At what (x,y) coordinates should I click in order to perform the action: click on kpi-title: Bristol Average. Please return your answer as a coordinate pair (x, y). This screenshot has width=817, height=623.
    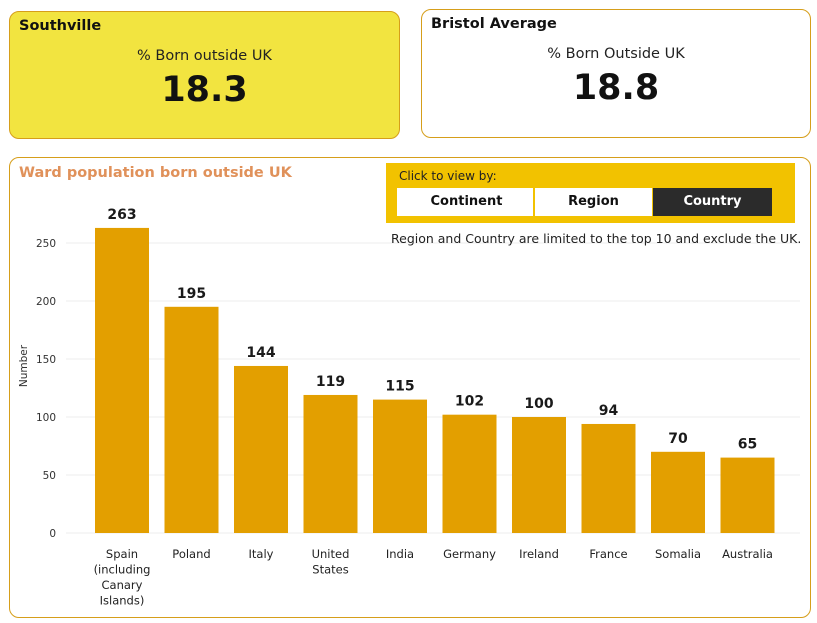
    Looking at the image, I should click on (494, 24).